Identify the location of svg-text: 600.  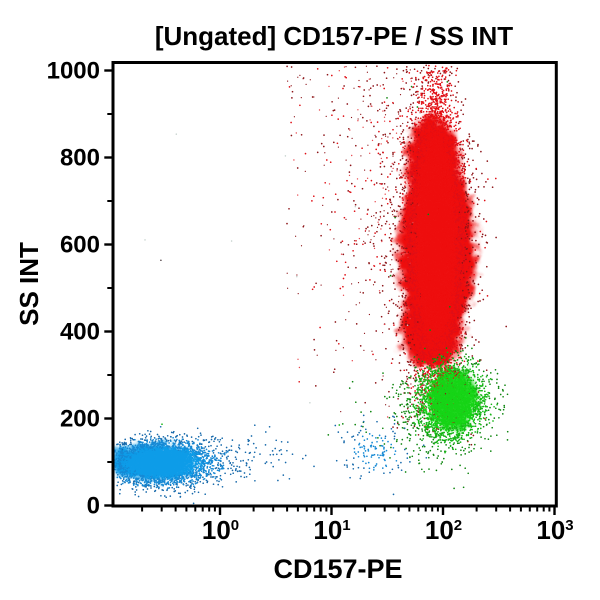
(80, 245).